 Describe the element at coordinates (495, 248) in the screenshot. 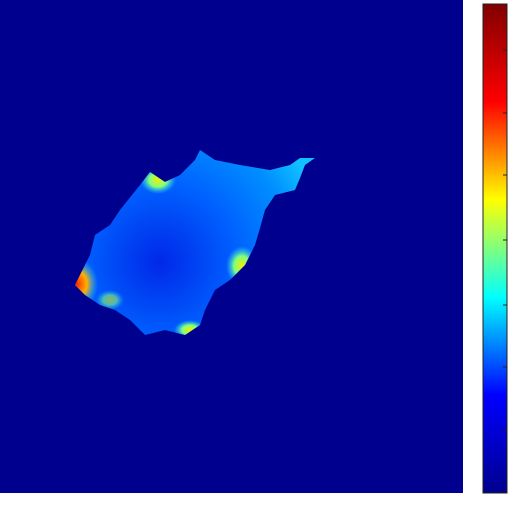

I see `colorbar` at that location.